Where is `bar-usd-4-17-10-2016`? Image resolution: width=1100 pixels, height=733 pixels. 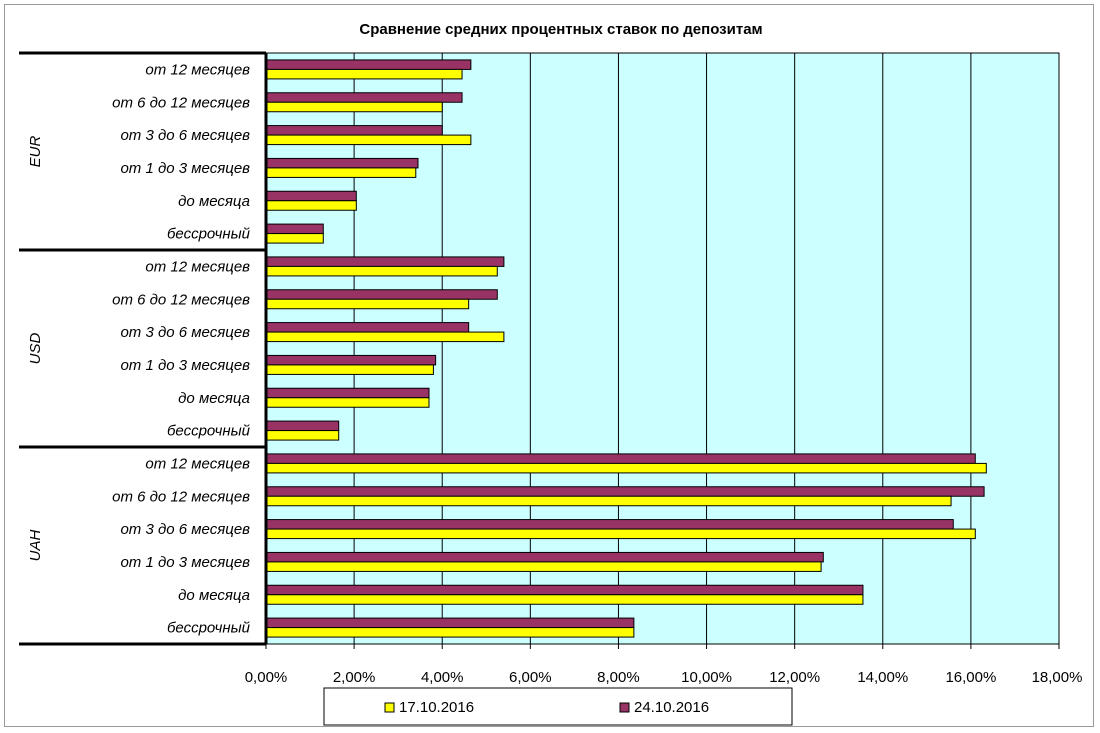 bar-usd-4-17-10-2016 is located at coordinates (349, 369).